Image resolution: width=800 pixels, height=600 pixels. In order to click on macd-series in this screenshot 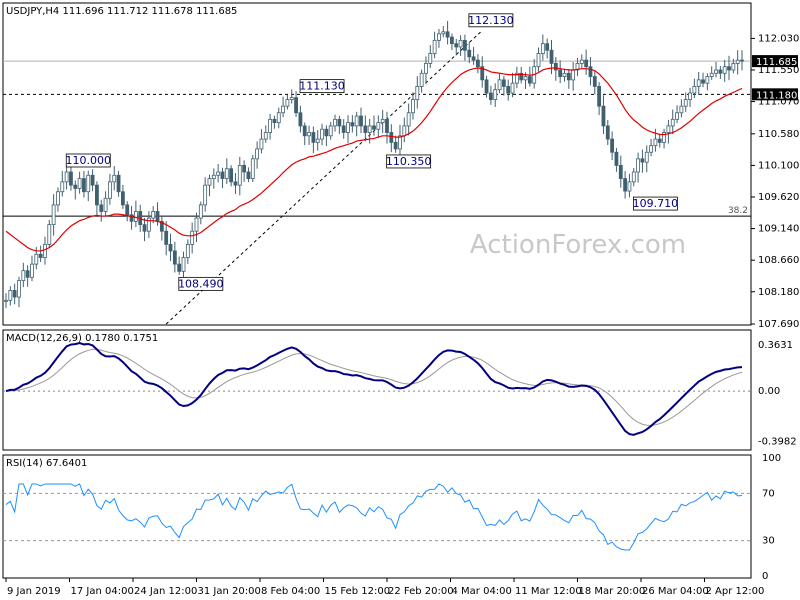, I will do `click(377, 389)`.